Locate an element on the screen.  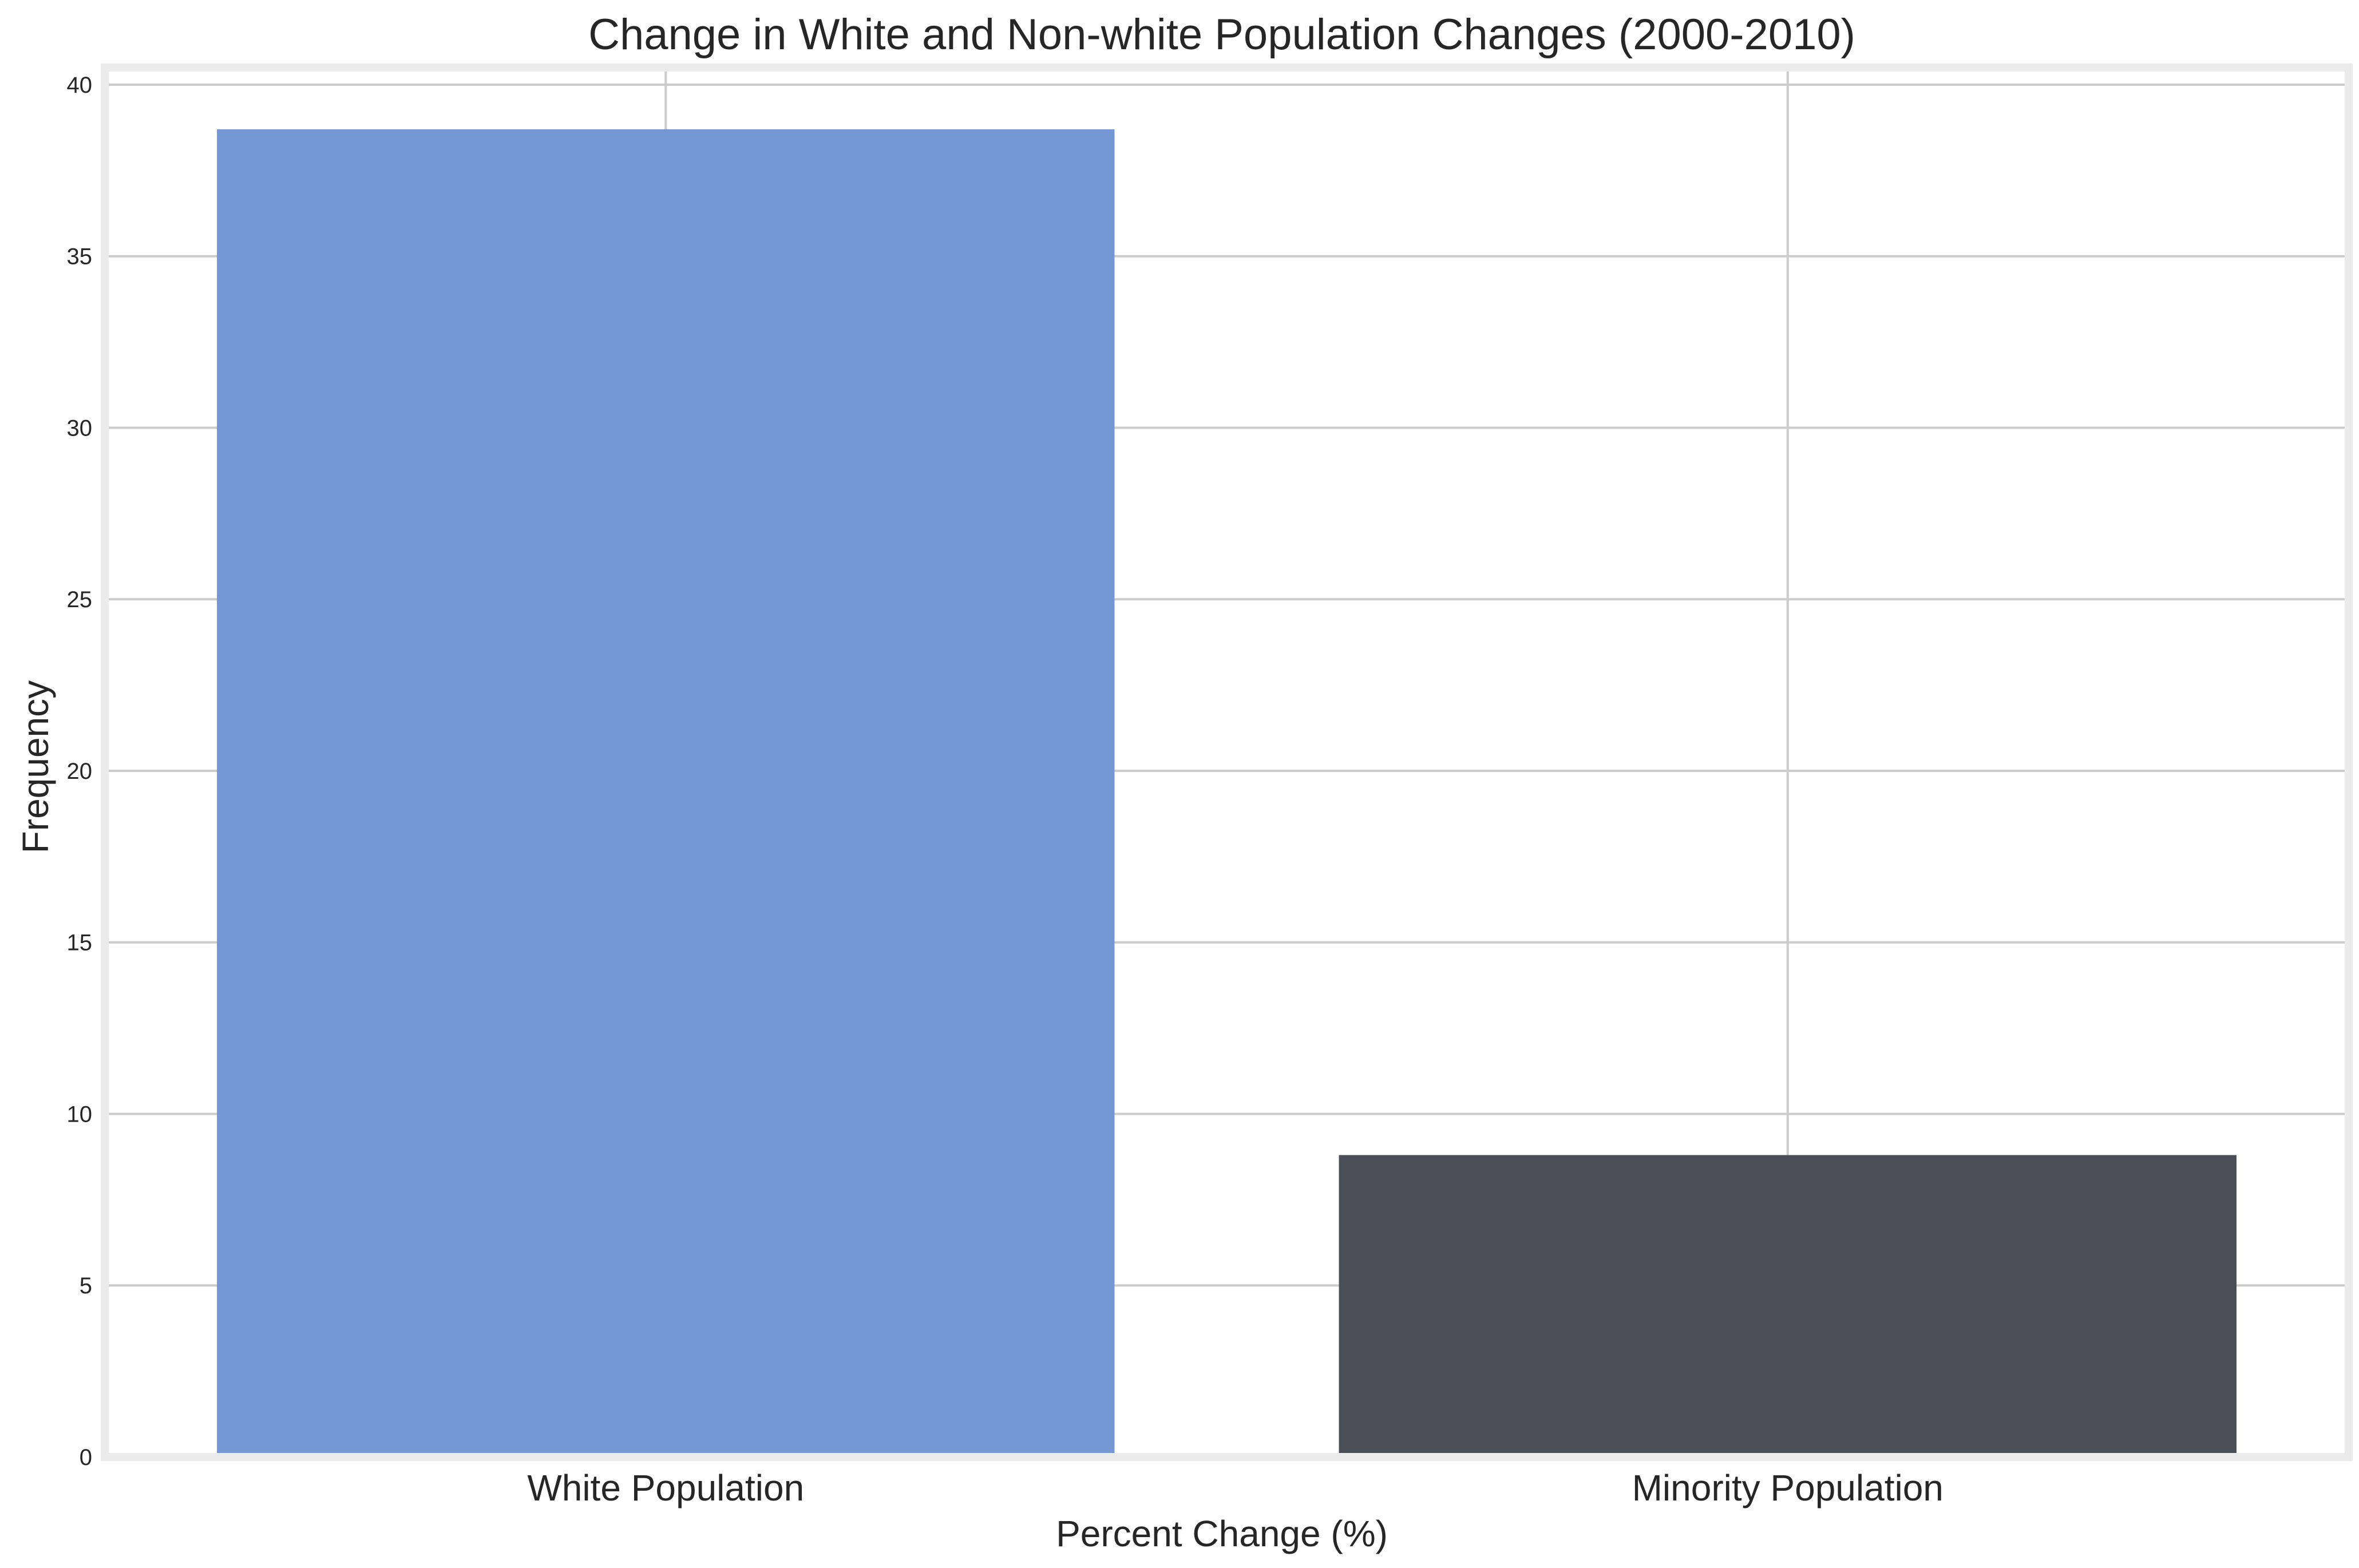
y-tick-label: 10 is located at coordinates (80, 1114).